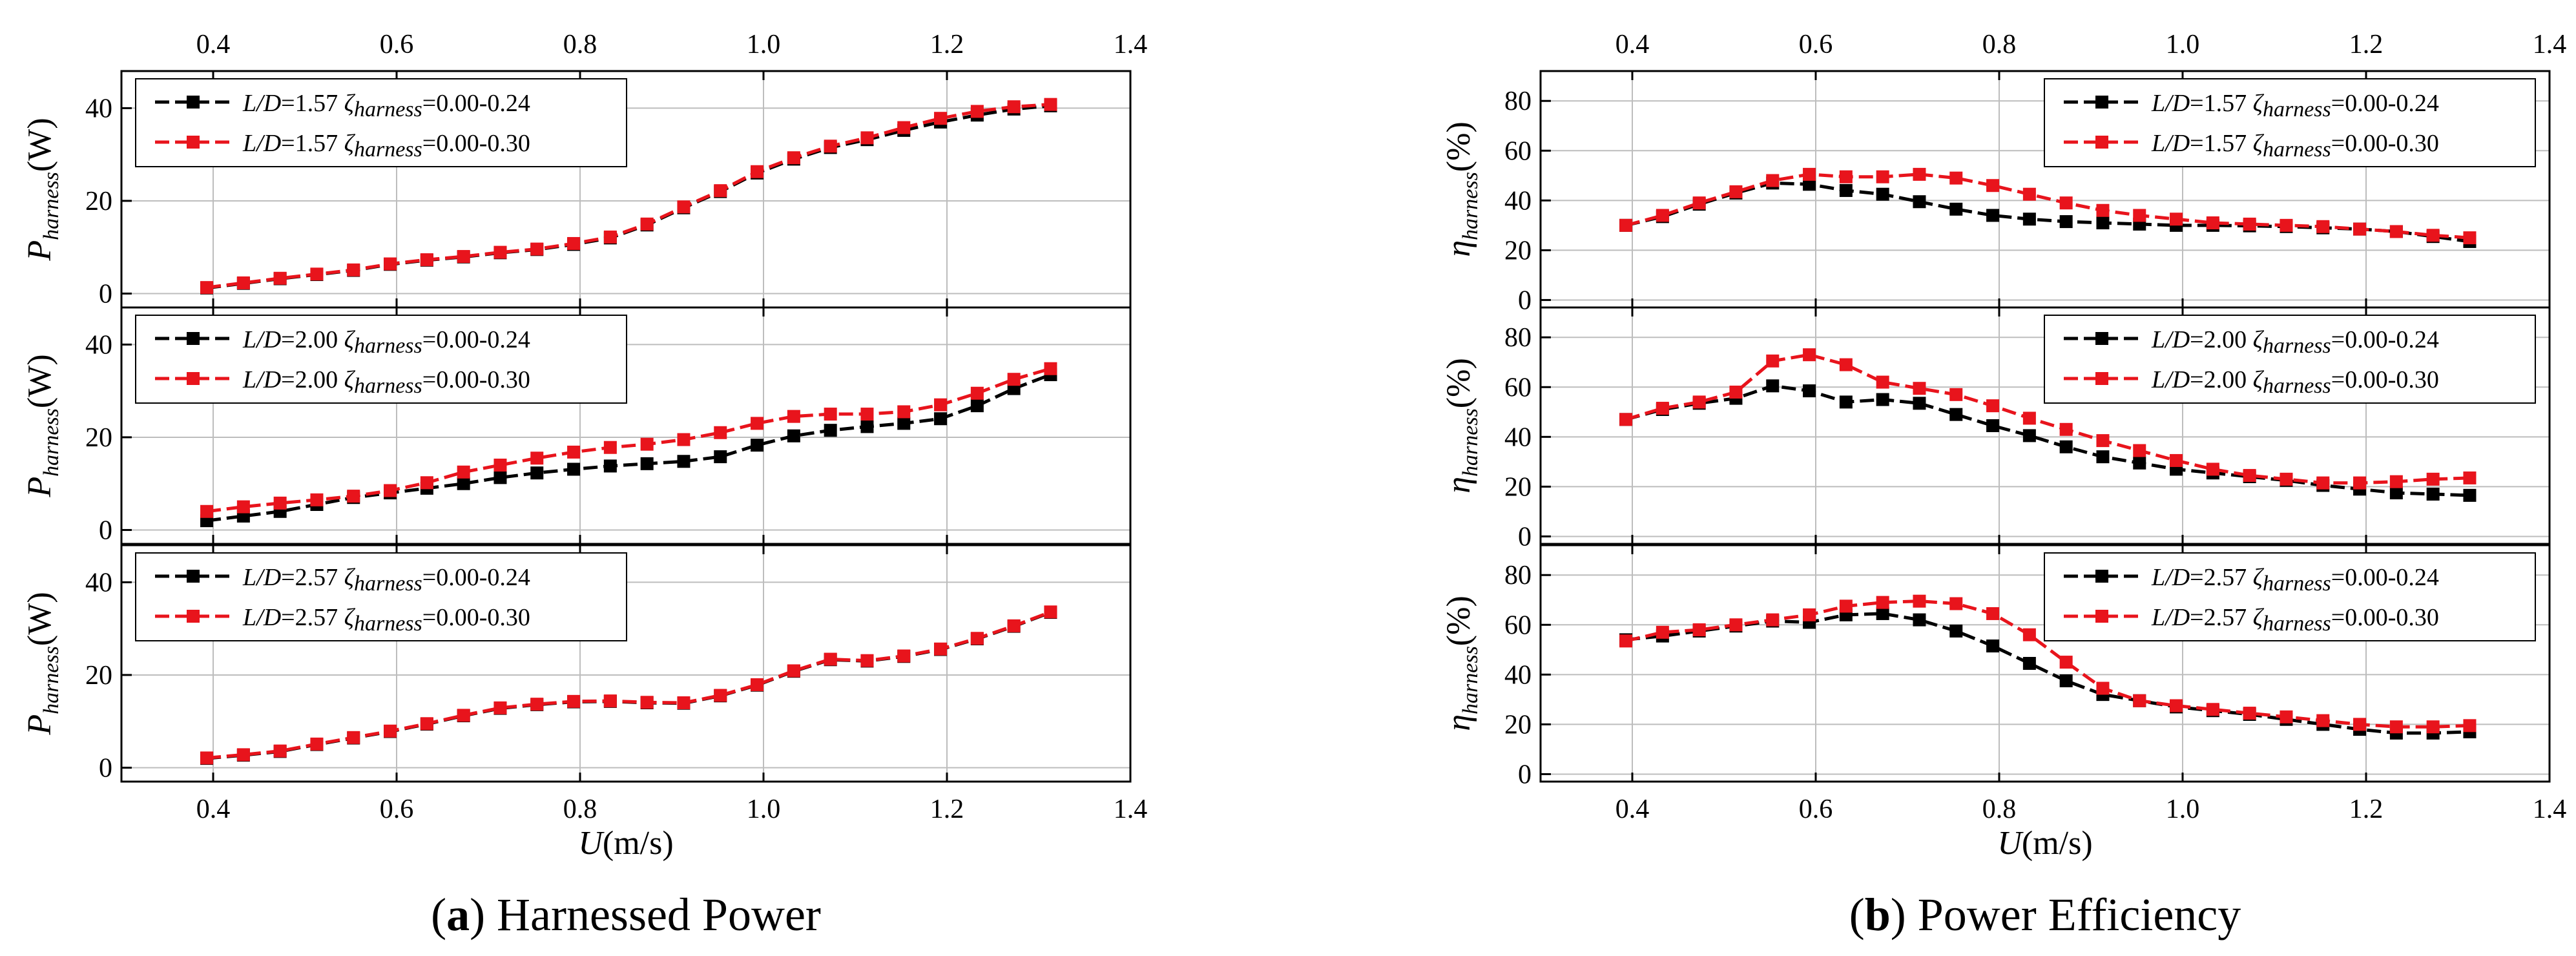 This screenshot has height=956, width=2576. I want to click on y-tick-label: 60, so click(1518, 387).